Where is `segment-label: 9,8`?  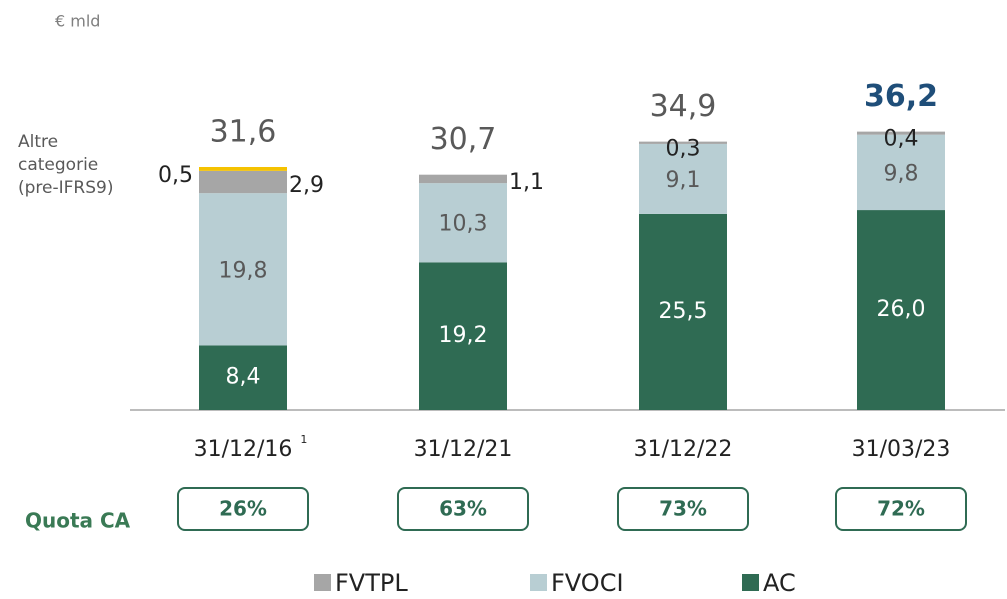 segment-label: 9,8 is located at coordinates (901, 173).